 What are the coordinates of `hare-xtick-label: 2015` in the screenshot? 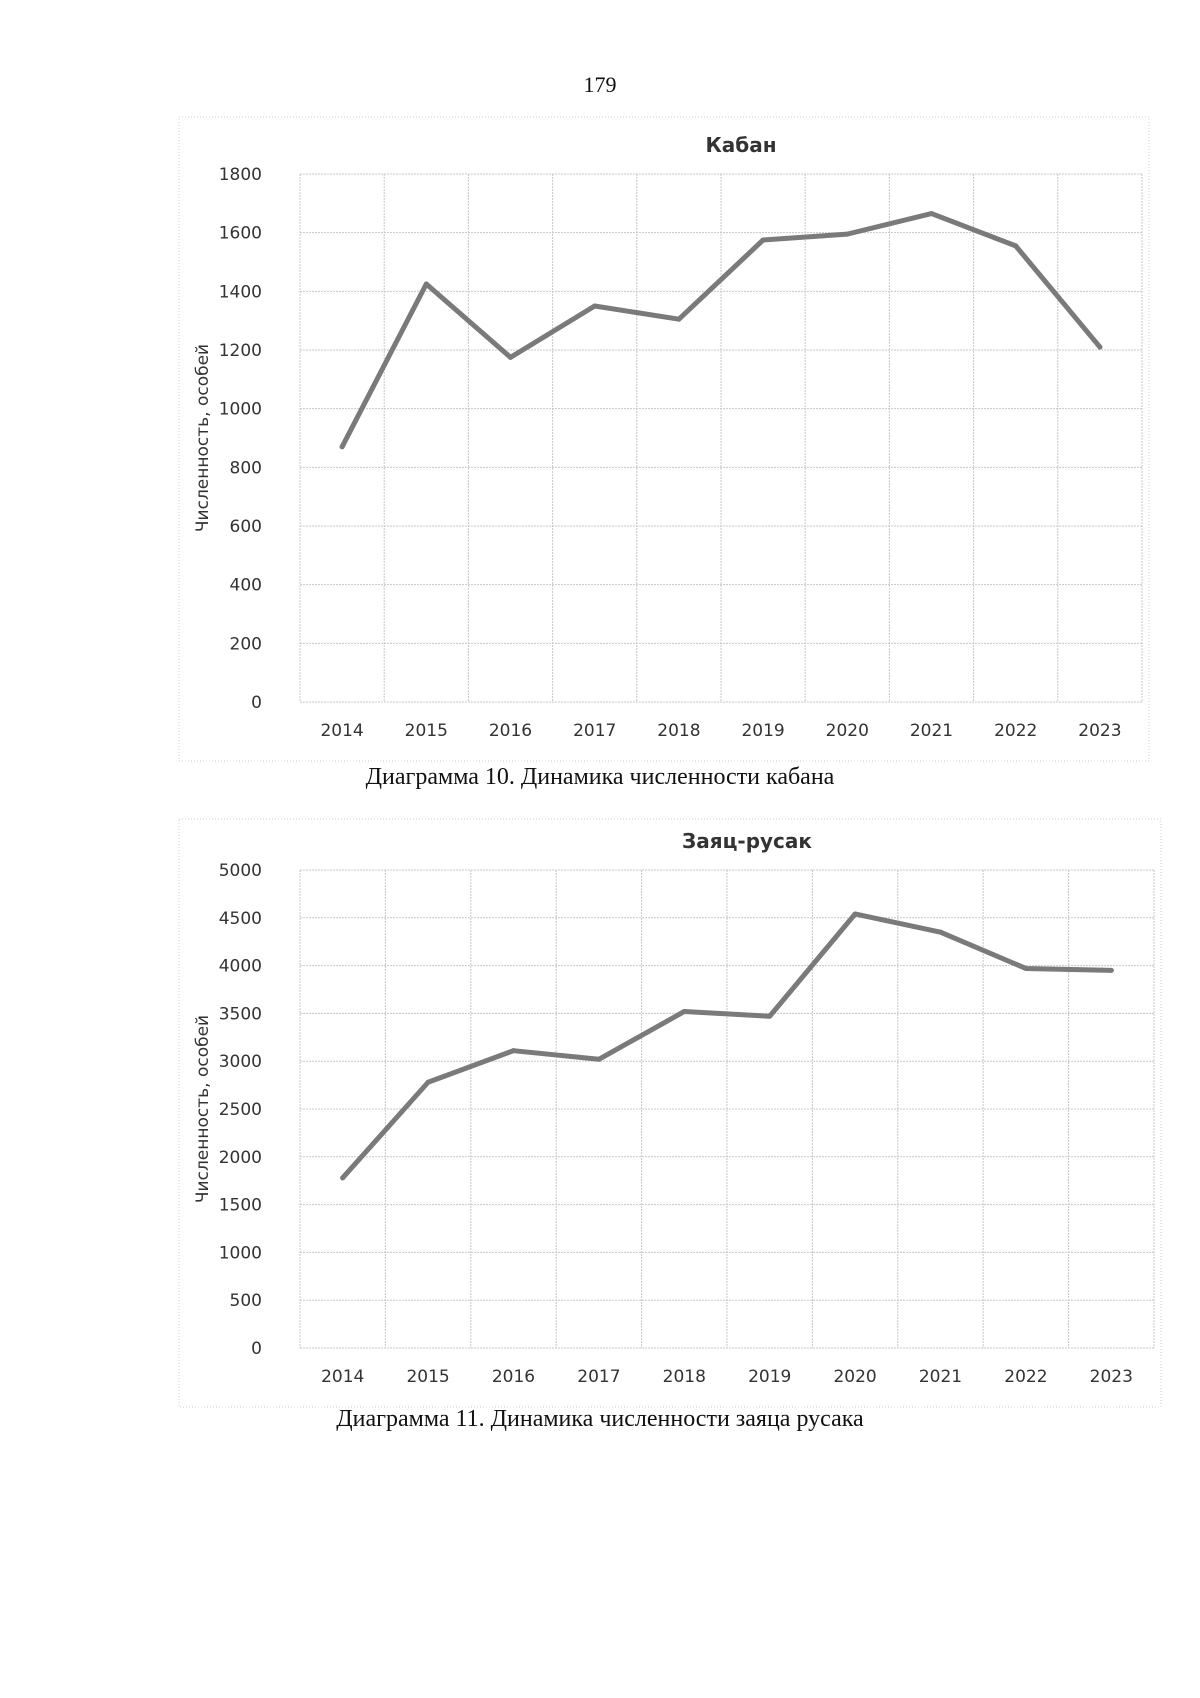 It's located at (427, 1377).